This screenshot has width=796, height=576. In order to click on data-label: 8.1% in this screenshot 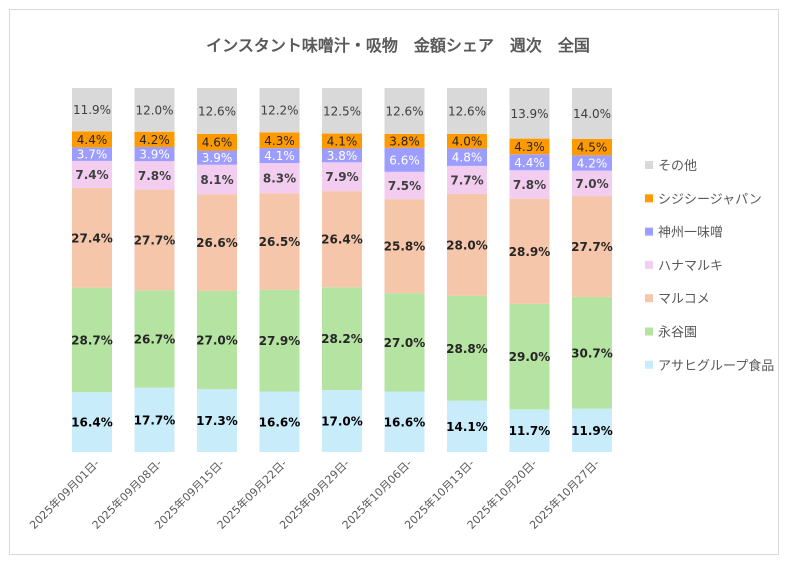, I will do `click(216, 180)`.